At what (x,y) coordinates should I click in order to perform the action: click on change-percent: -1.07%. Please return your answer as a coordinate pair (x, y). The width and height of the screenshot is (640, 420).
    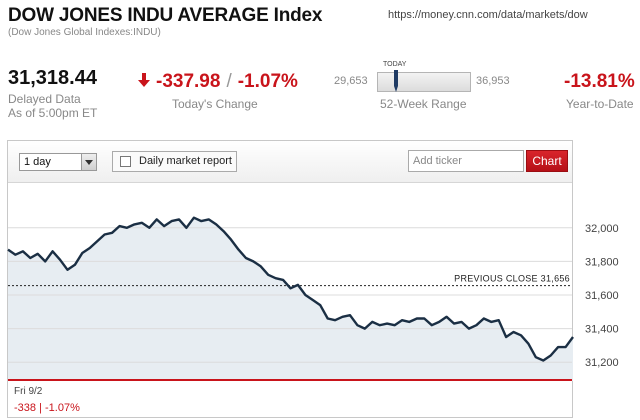
    Looking at the image, I should click on (267, 81).